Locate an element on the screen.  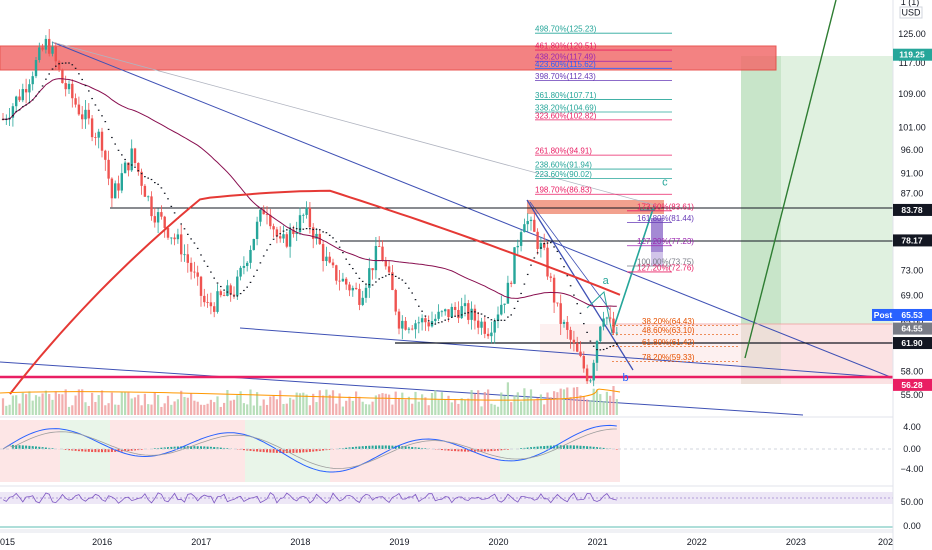
time-axis: 015 2016 2017 2018 2019 2020 2021 2022 2023 202 is located at coordinates (446, 539).